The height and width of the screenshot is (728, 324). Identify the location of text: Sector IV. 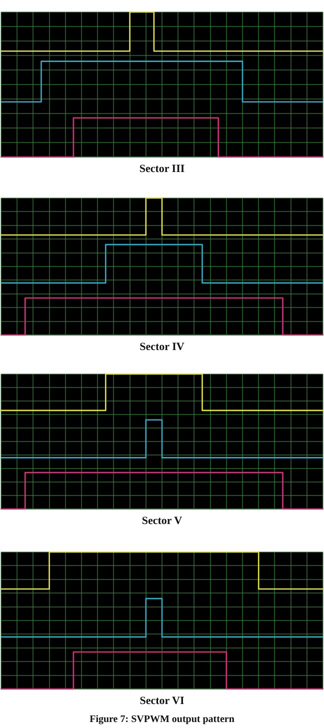
(162, 347).